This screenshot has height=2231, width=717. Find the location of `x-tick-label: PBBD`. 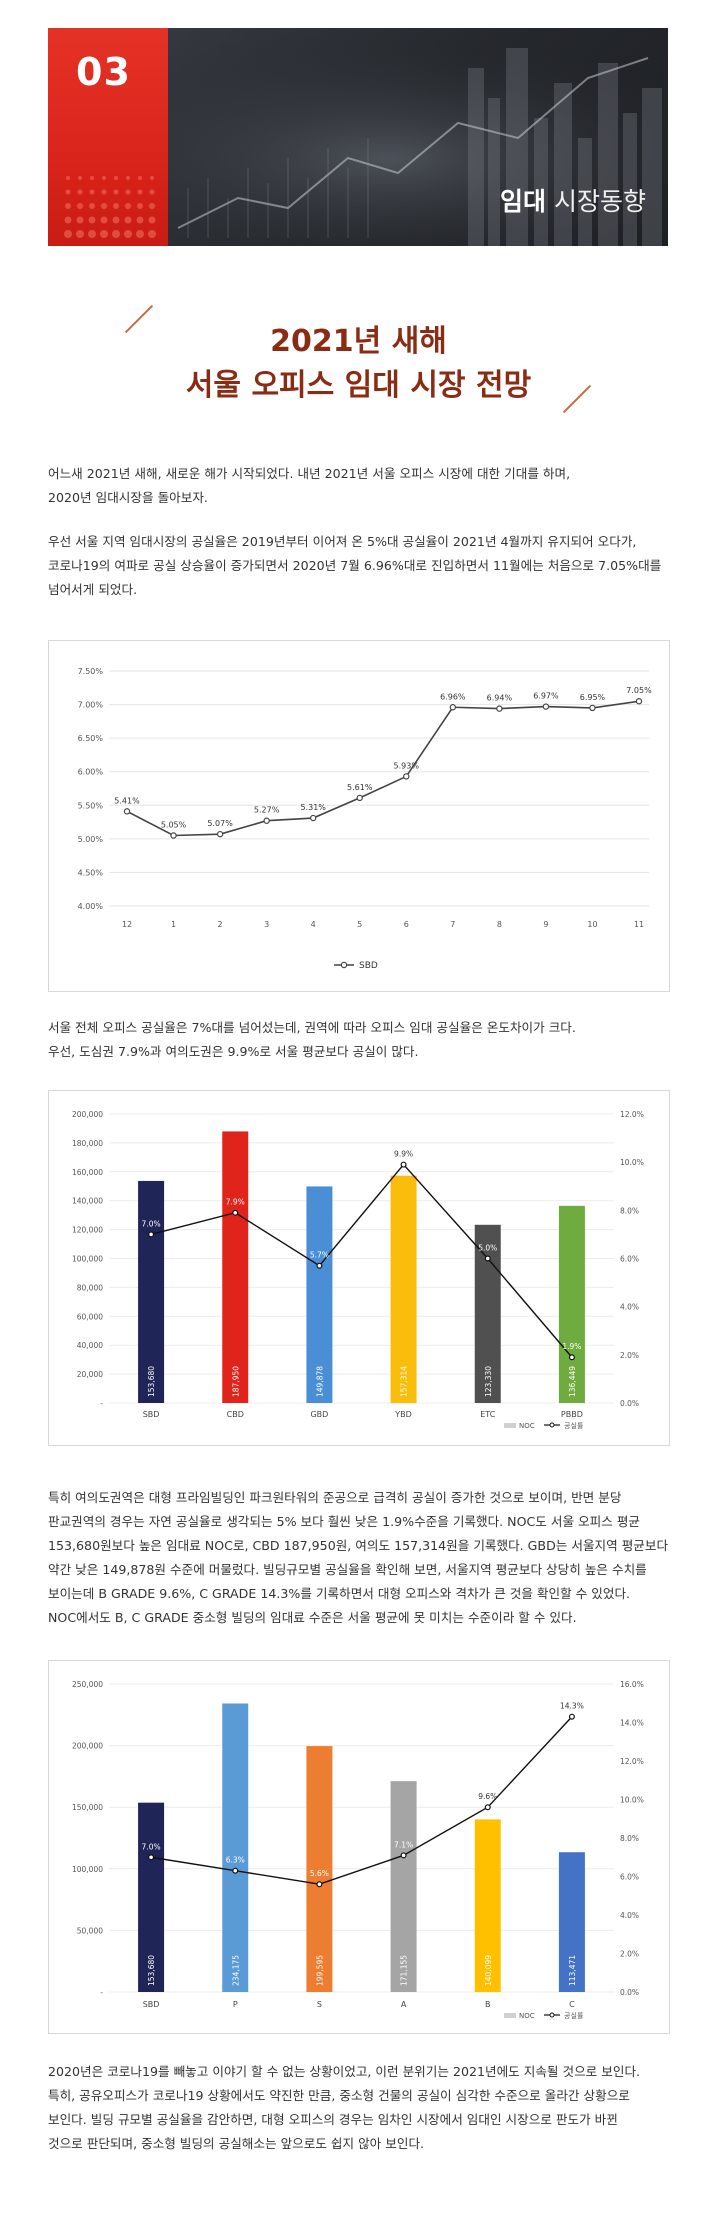

x-tick-label: PBBD is located at coordinates (572, 1414).